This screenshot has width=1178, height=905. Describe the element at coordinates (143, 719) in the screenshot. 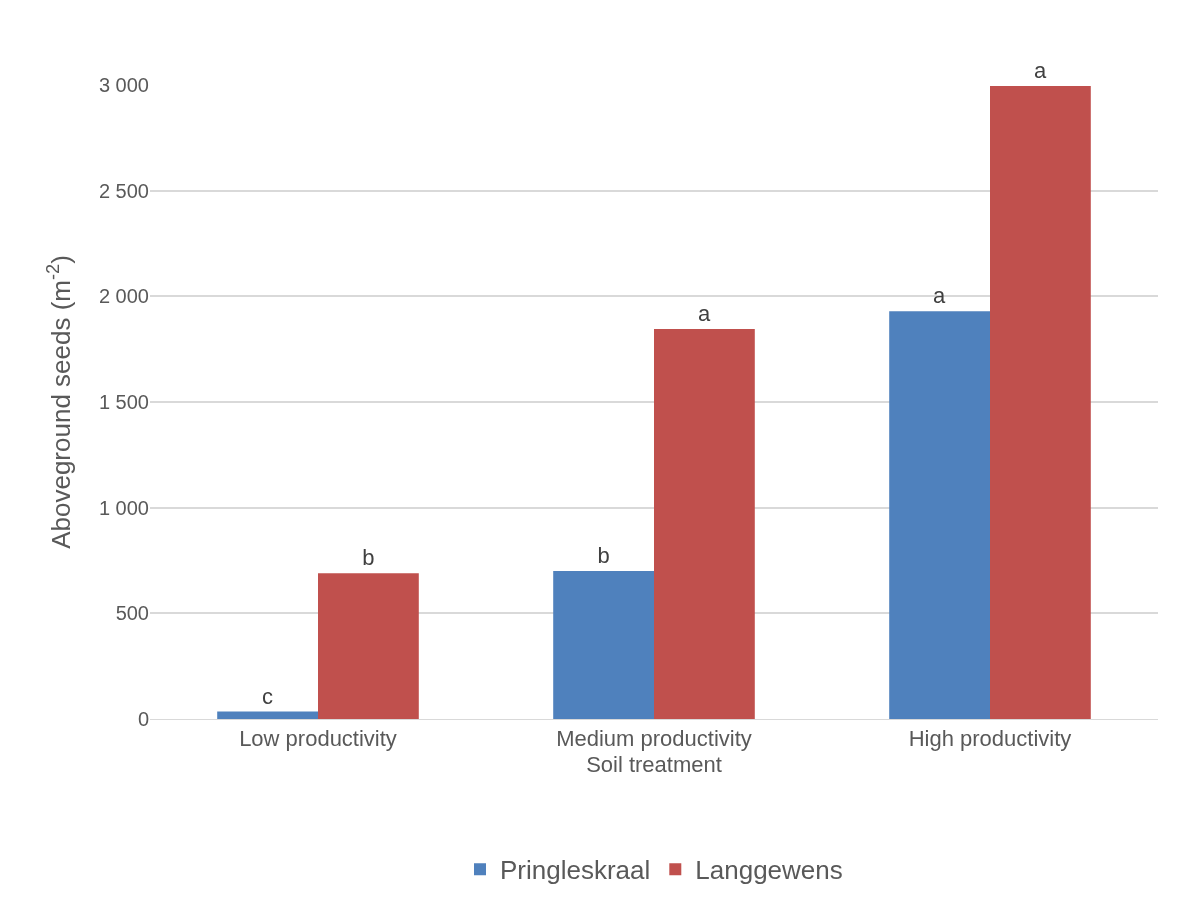

I see `y-tick-label: 0` at that location.